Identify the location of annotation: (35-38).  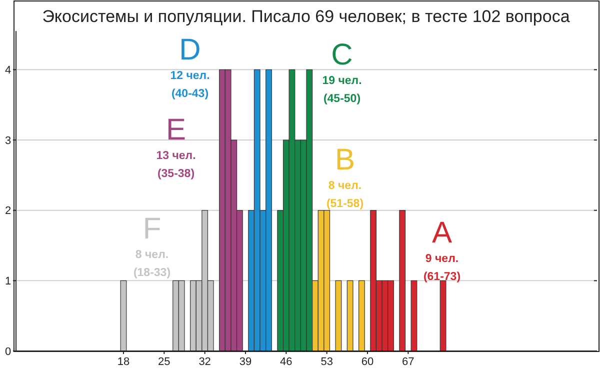
(176, 174).